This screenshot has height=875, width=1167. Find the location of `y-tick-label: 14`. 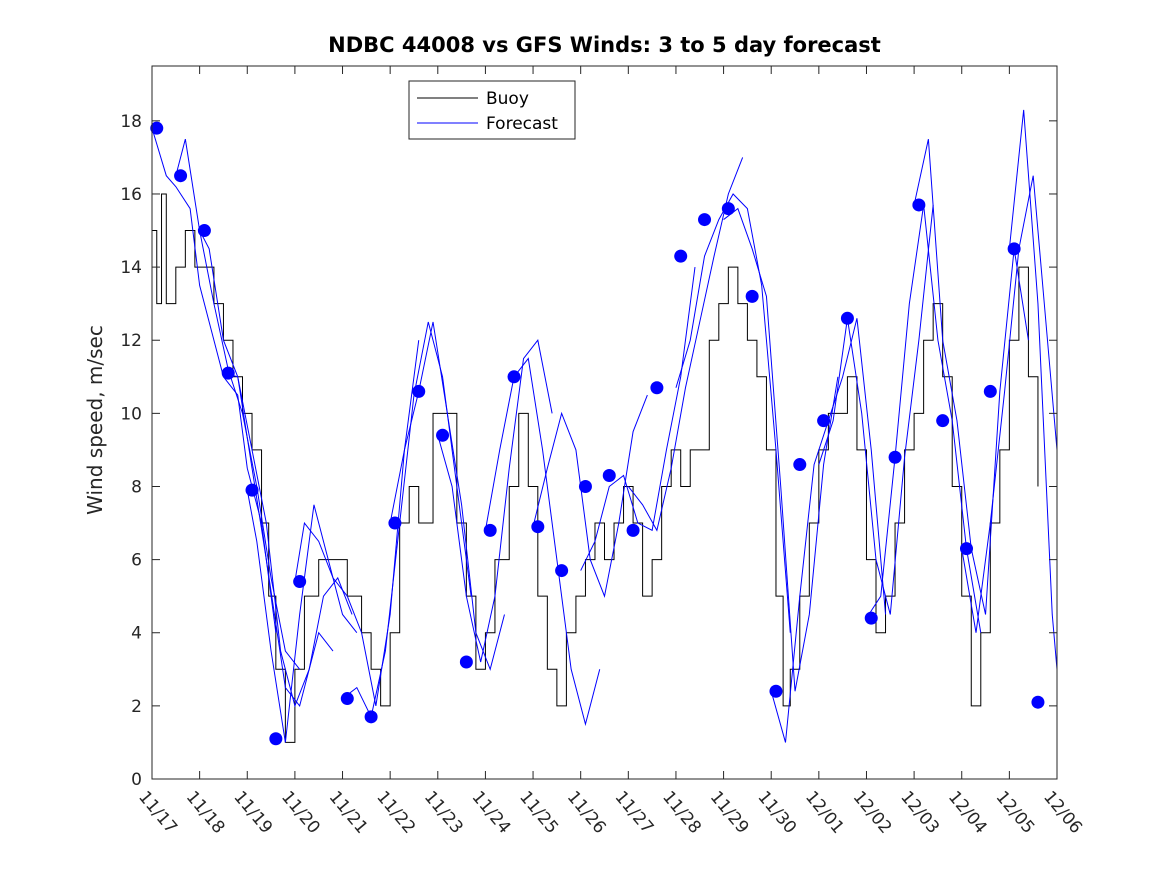

y-tick-label: 14 is located at coordinates (131, 268).